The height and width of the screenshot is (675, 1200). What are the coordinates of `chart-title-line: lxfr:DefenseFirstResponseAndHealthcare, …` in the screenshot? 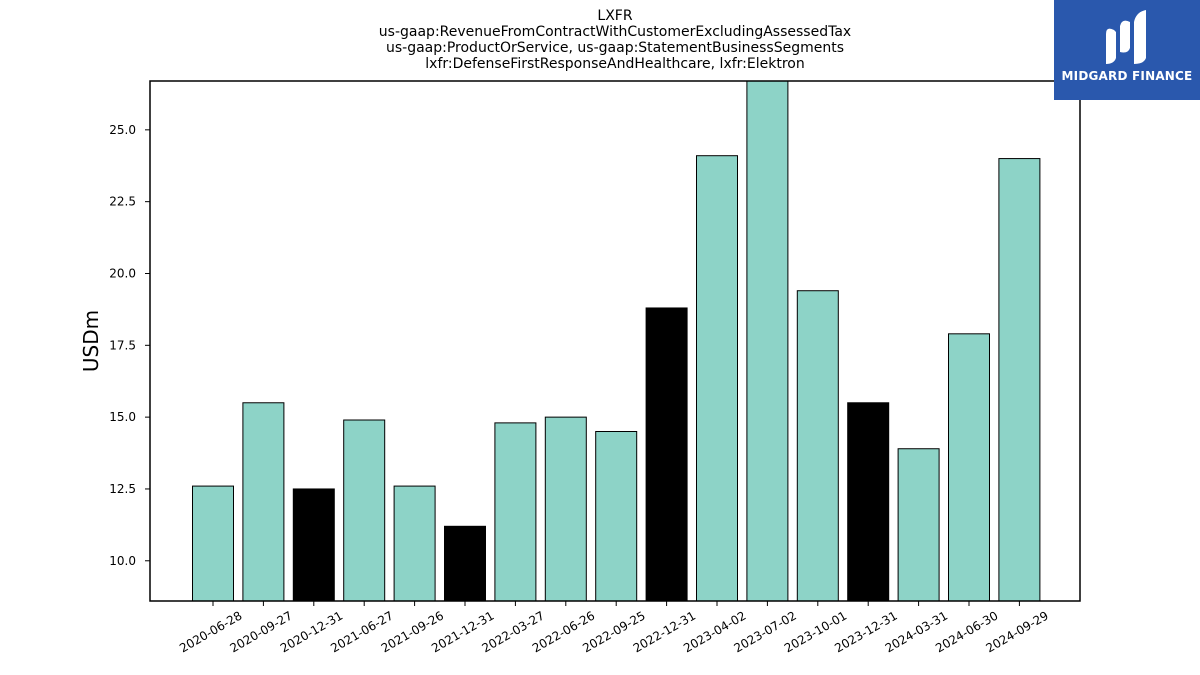 It's located at (614, 64).